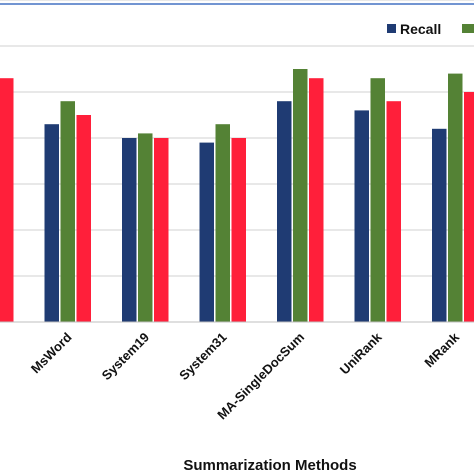 The height and width of the screenshot is (474, 474). I want to click on x-tick-label: UniRank, so click(361, 353).